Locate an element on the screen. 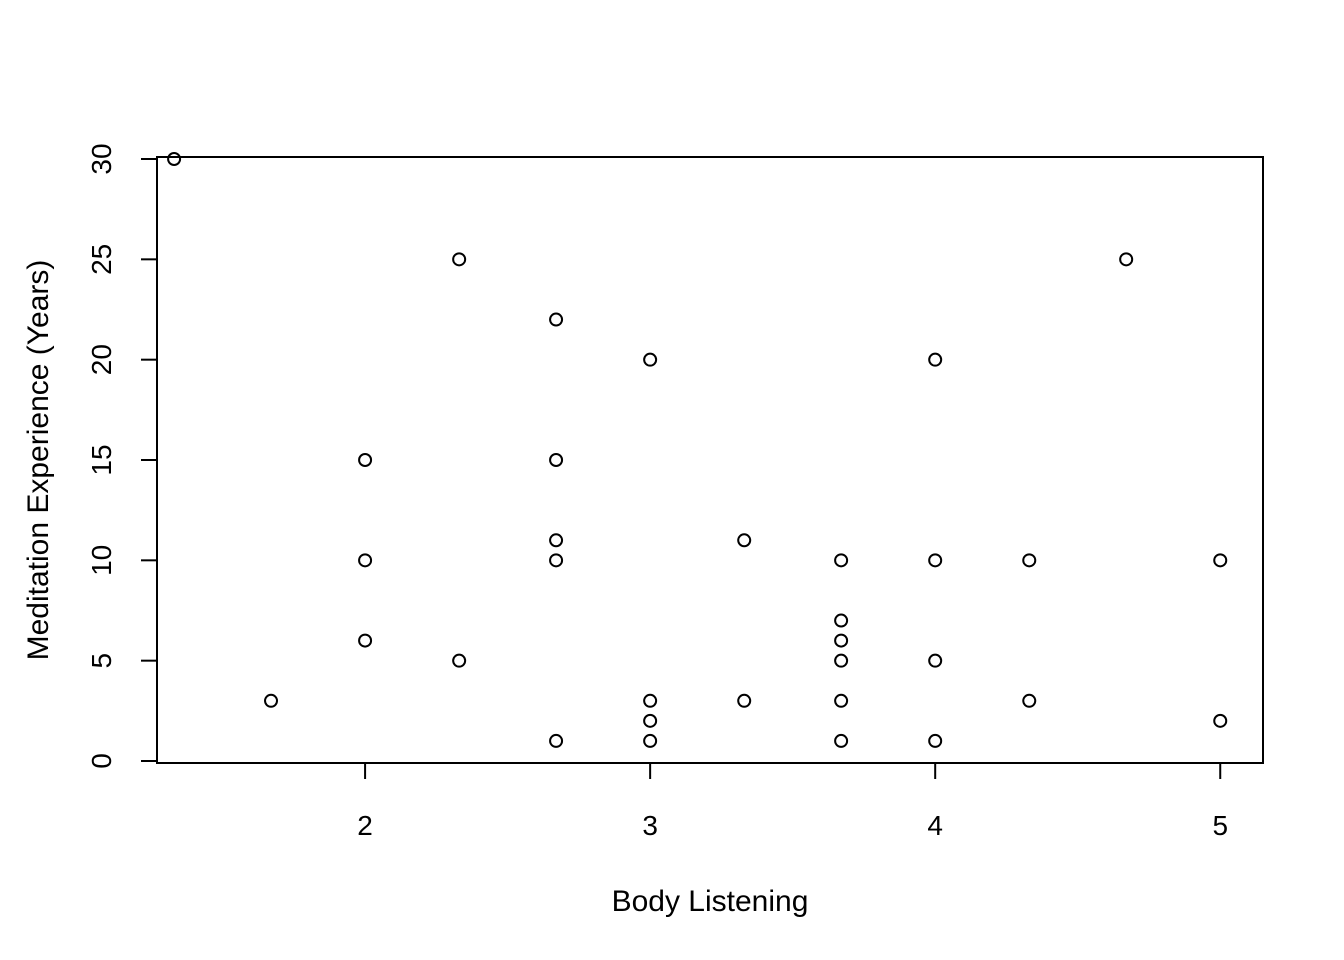  x-tick-label: 5 is located at coordinates (1220, 825).